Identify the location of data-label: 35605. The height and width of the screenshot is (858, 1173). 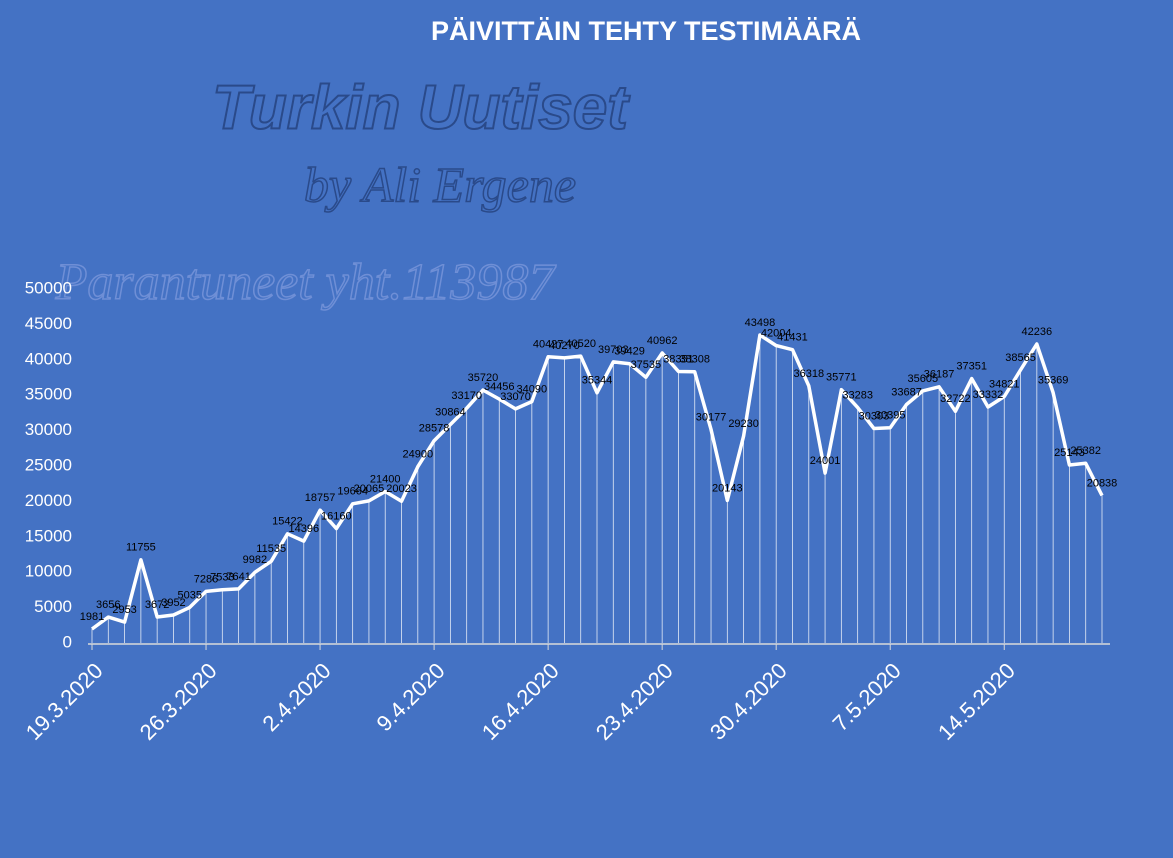
(923, 379).